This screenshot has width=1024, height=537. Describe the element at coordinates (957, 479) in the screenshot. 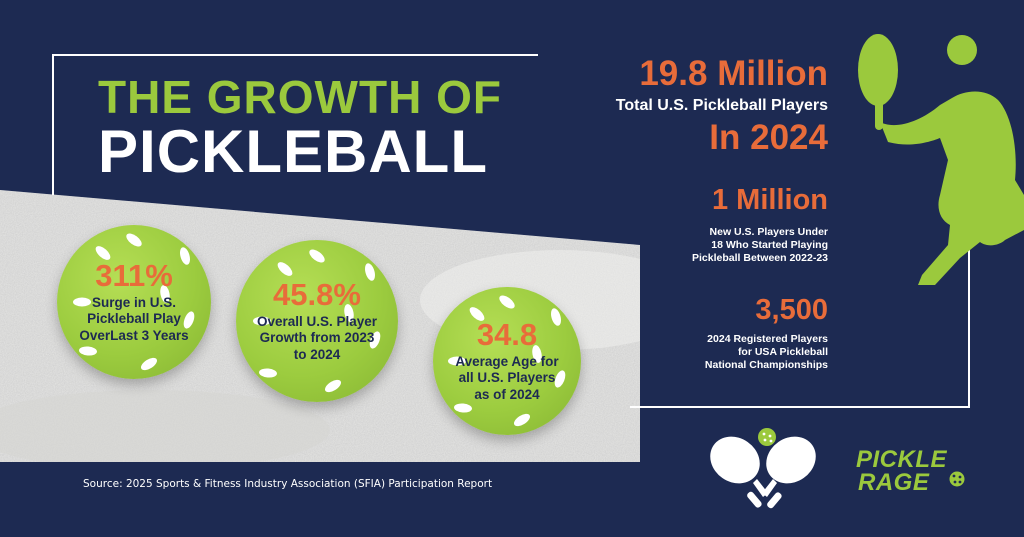

I see `pickleball-icon` at that location.